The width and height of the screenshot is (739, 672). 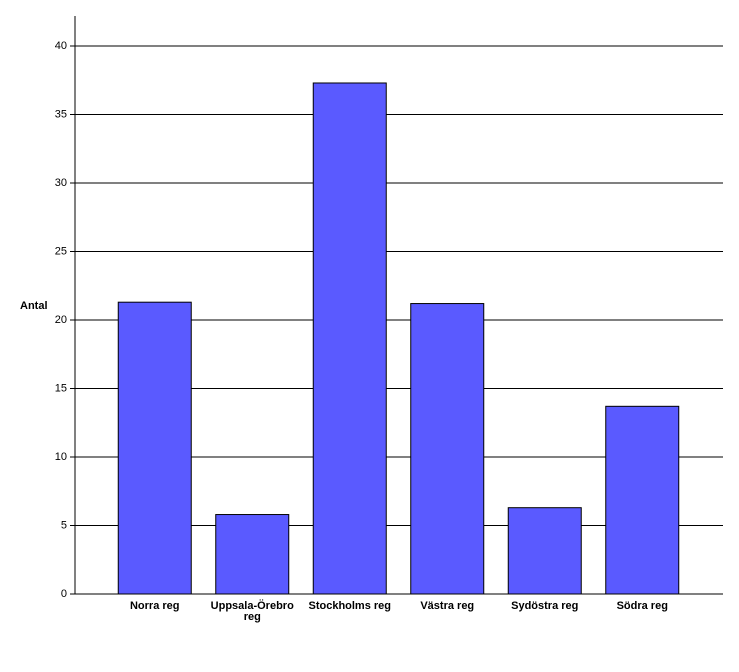 I want to click on x-tick-label: Uppsala-Örebro reg, so click(x=252, y=611).